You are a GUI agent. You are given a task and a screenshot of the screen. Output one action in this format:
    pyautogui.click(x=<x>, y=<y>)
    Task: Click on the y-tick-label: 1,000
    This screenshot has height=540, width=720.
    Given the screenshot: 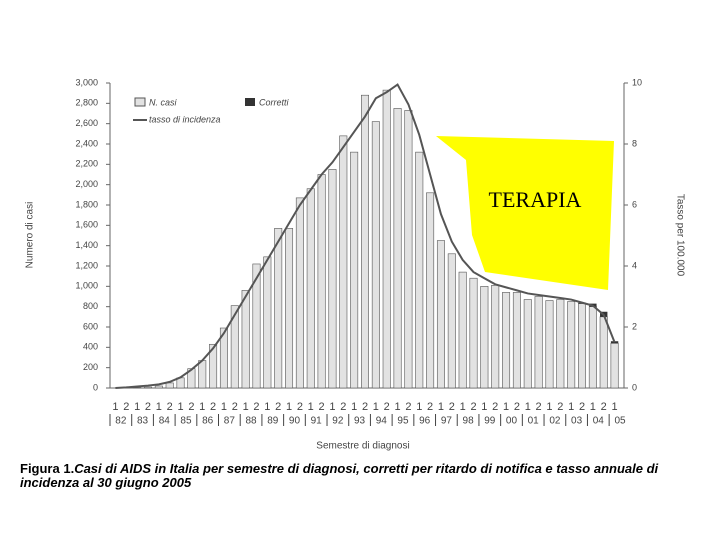 What is the action you would take?
    pyautogui.click(x=86, y=286)
    